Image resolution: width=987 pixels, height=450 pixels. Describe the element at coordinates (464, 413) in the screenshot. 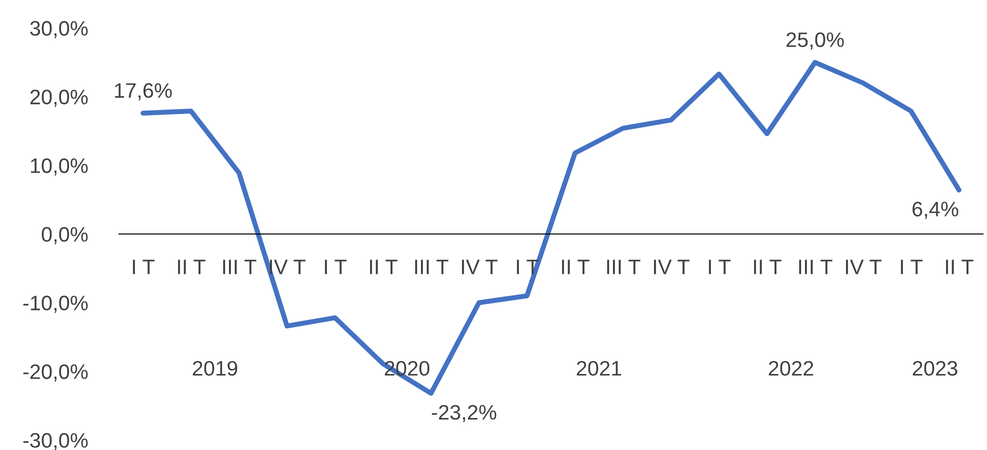

I see `data-label: -23,2%` at that location.